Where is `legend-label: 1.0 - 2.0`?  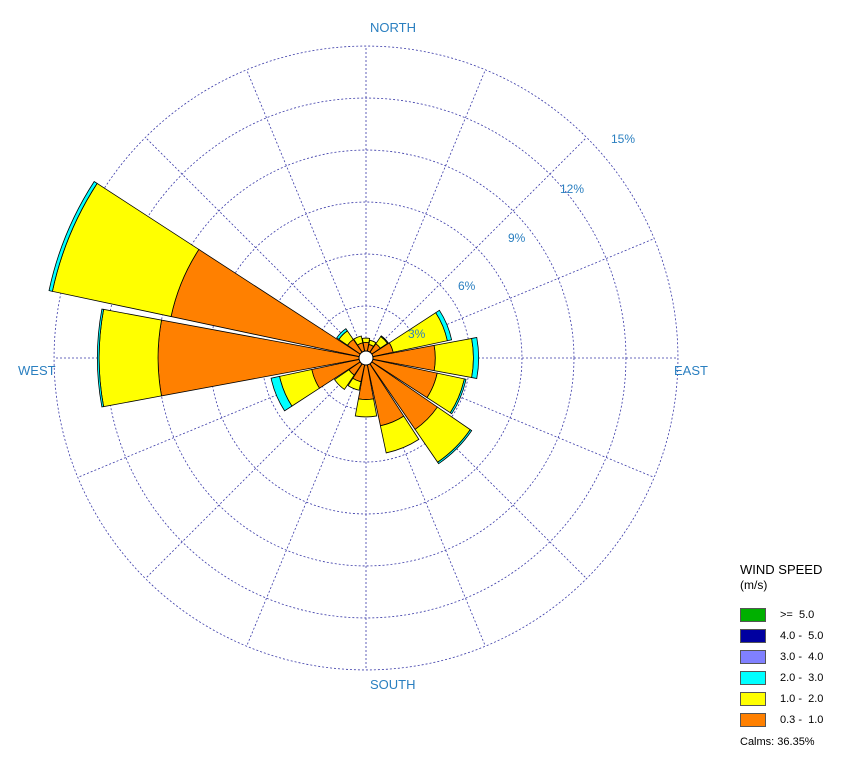 legend-label: 1.0 - 2.0 is located at coordinates (802, 699).